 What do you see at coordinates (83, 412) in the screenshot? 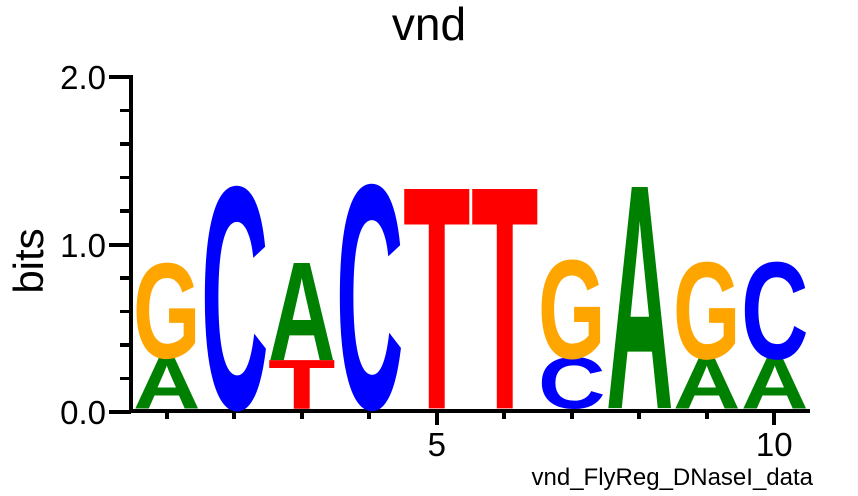
I see `y-tick-label: 0.0` at bounding box center [83, 412].